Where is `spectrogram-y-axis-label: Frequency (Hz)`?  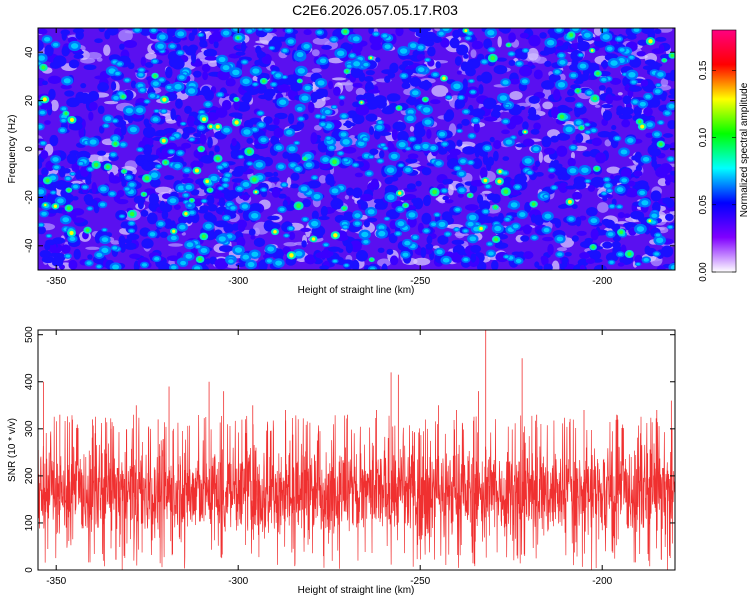 spectrogram-y-axis-label: Frequency (Hz) is located at coordinates (12, 149).